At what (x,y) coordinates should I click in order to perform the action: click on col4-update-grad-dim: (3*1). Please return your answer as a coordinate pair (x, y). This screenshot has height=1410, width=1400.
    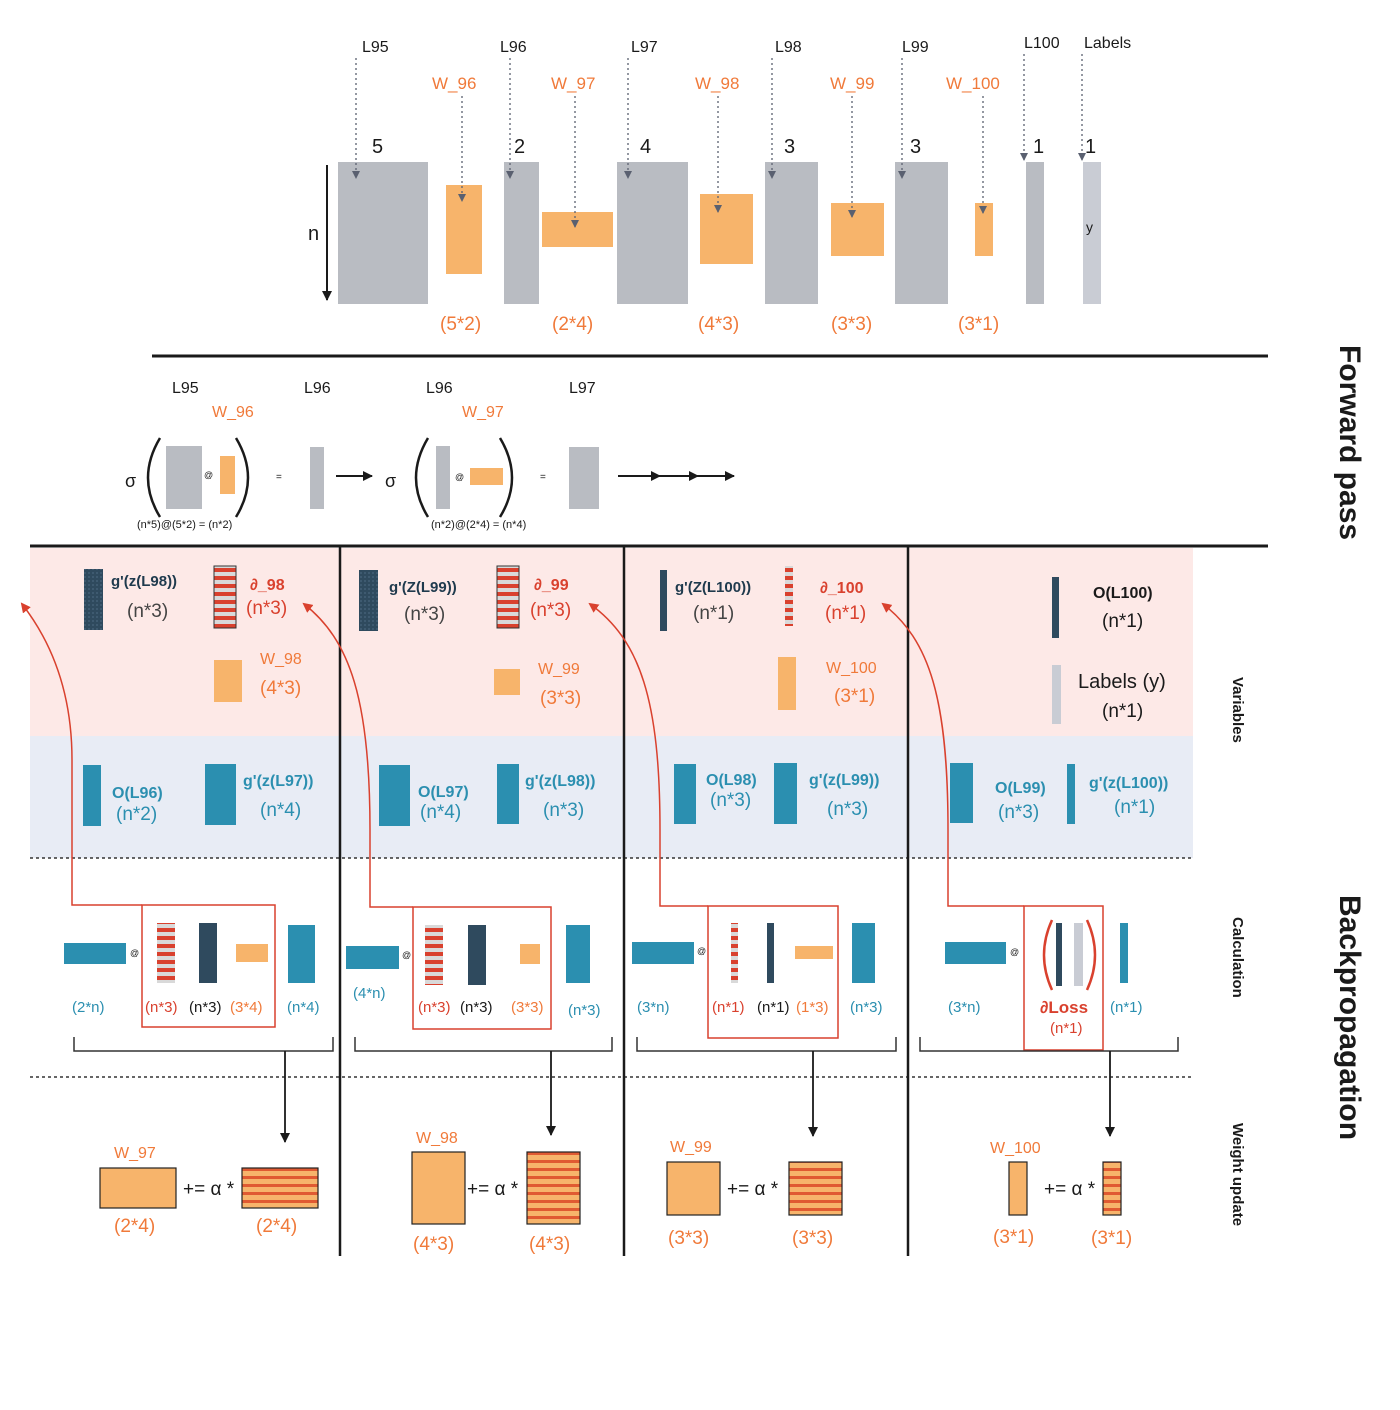
    Looking at the image, I should click on (1111, 1238).